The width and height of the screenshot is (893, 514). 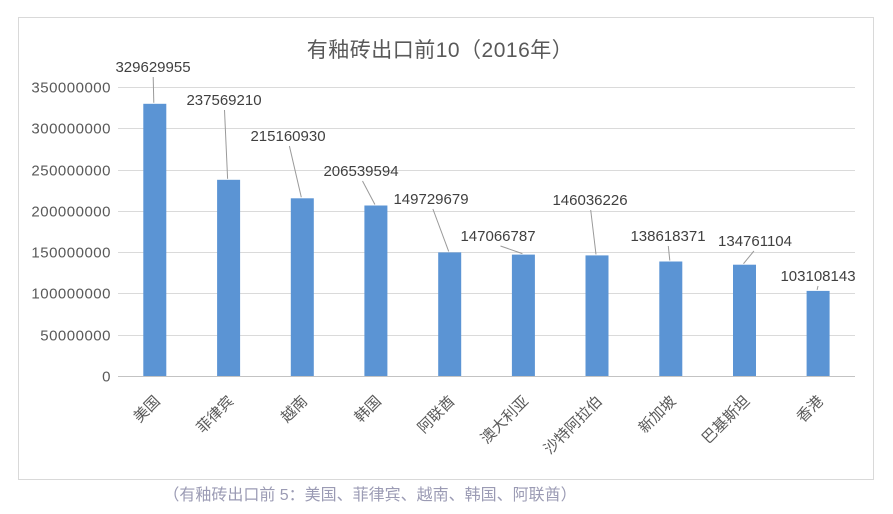 I want to click on value-label: 146036226, so click(x=589, y=200).